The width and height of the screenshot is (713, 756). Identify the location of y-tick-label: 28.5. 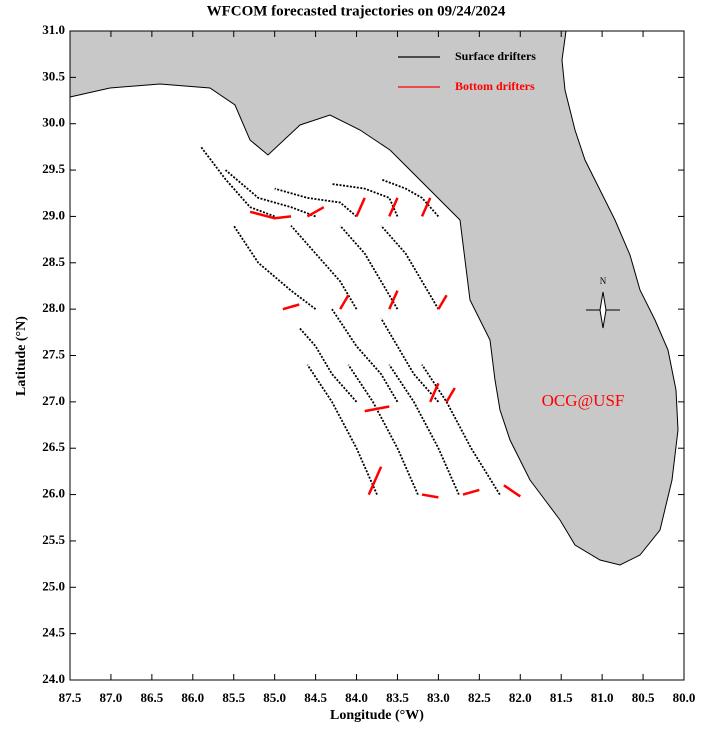
(53, 261).